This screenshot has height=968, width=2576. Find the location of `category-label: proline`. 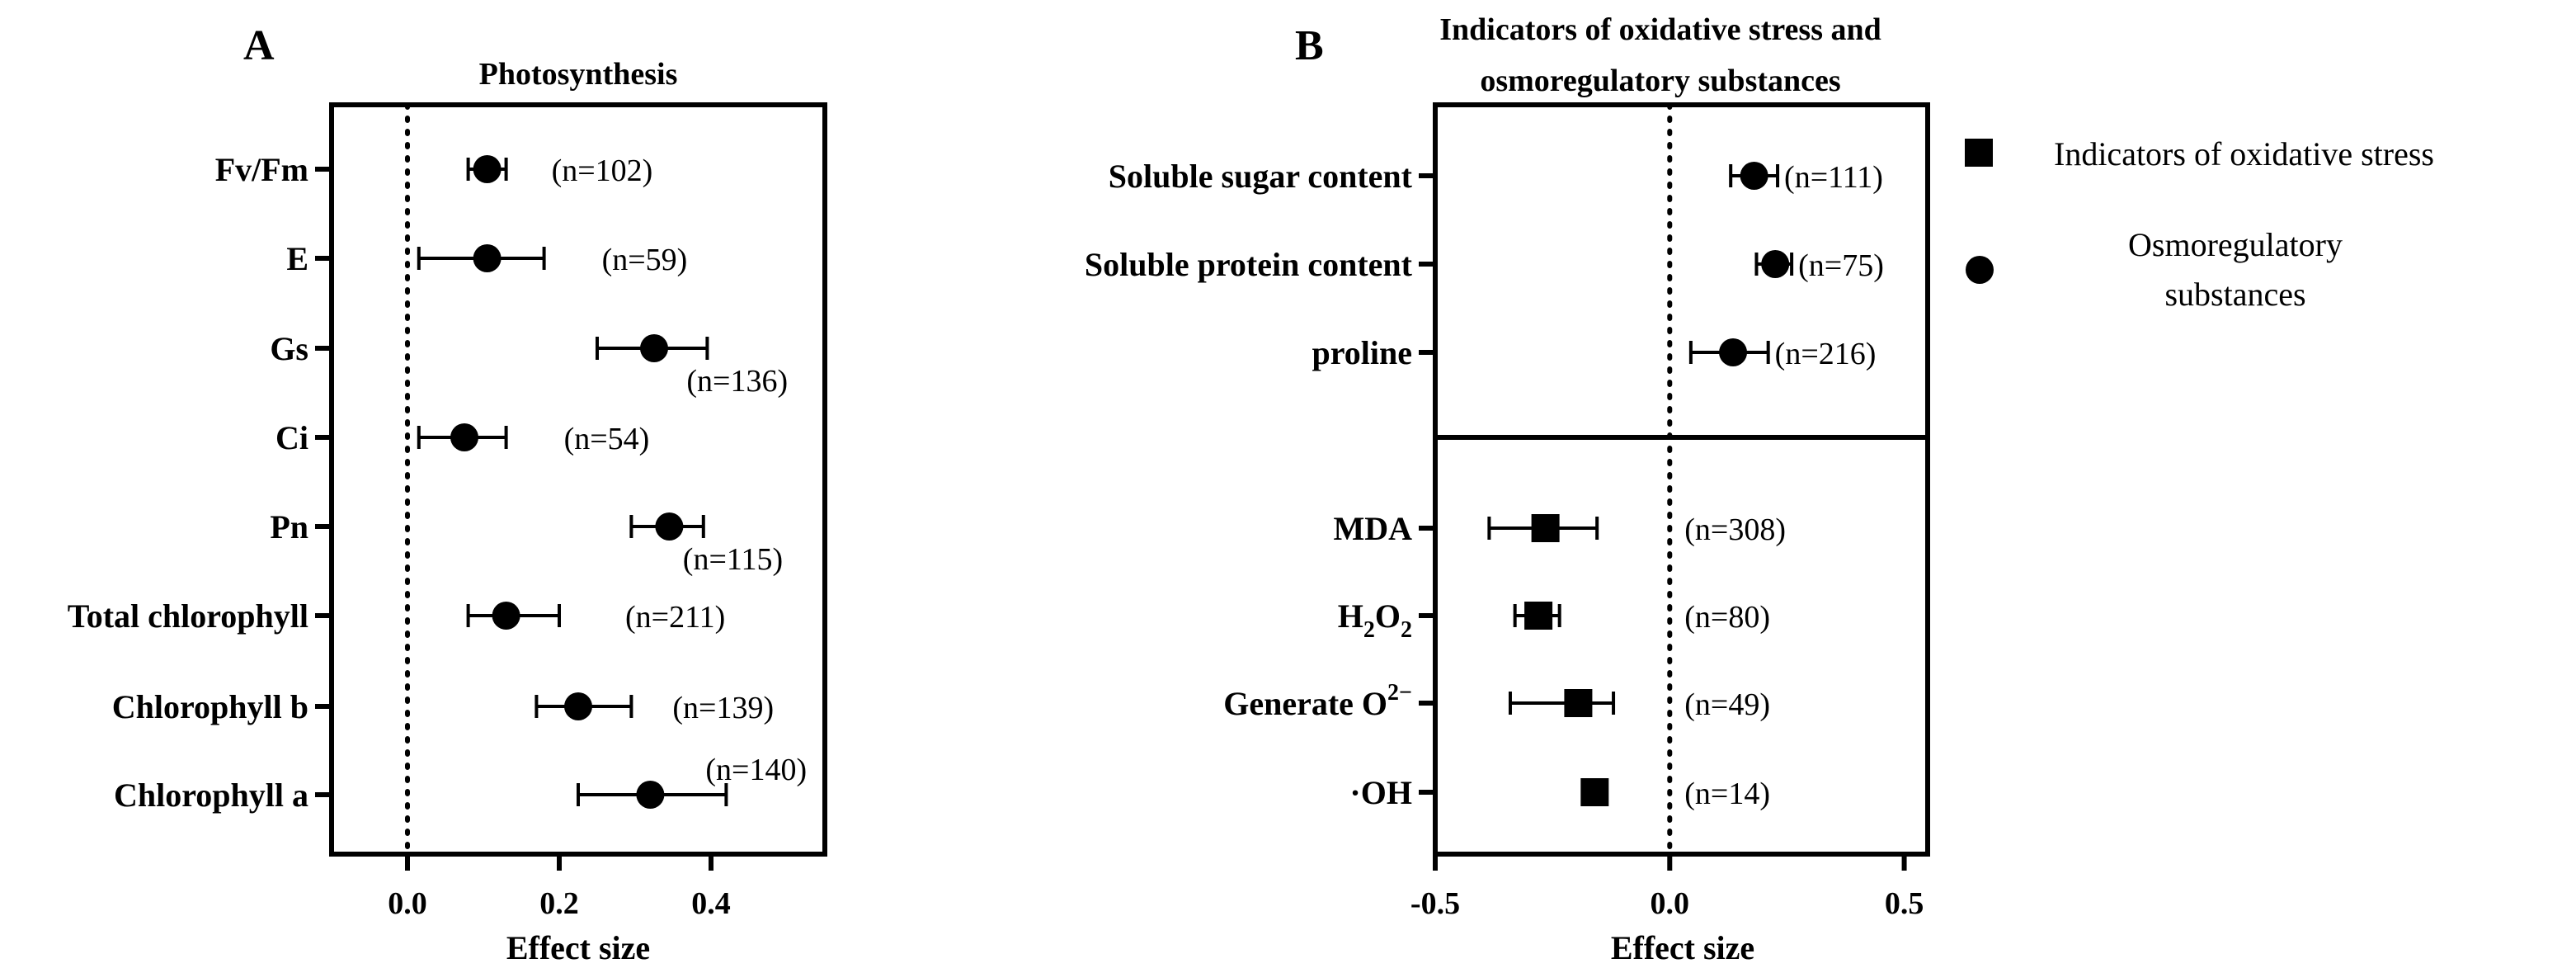

category-label: proline is located at coordinates (1362, 352).